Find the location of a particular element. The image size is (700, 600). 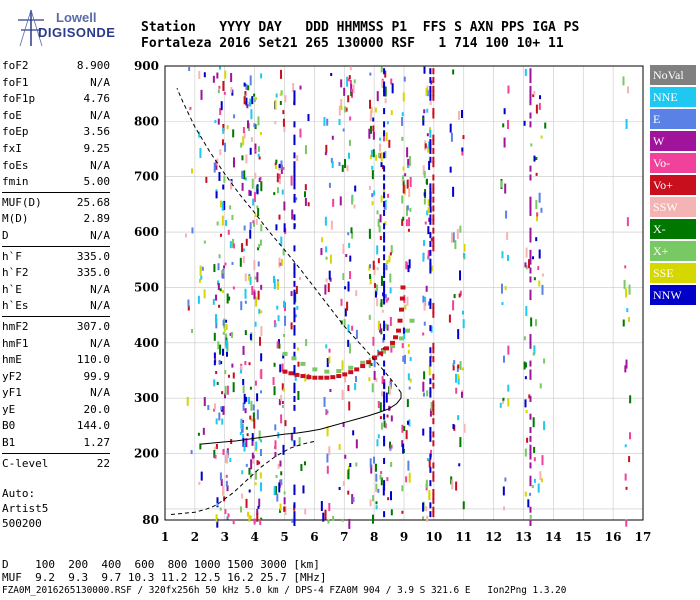

electron-density-profile is located at coordinates (301, 418).